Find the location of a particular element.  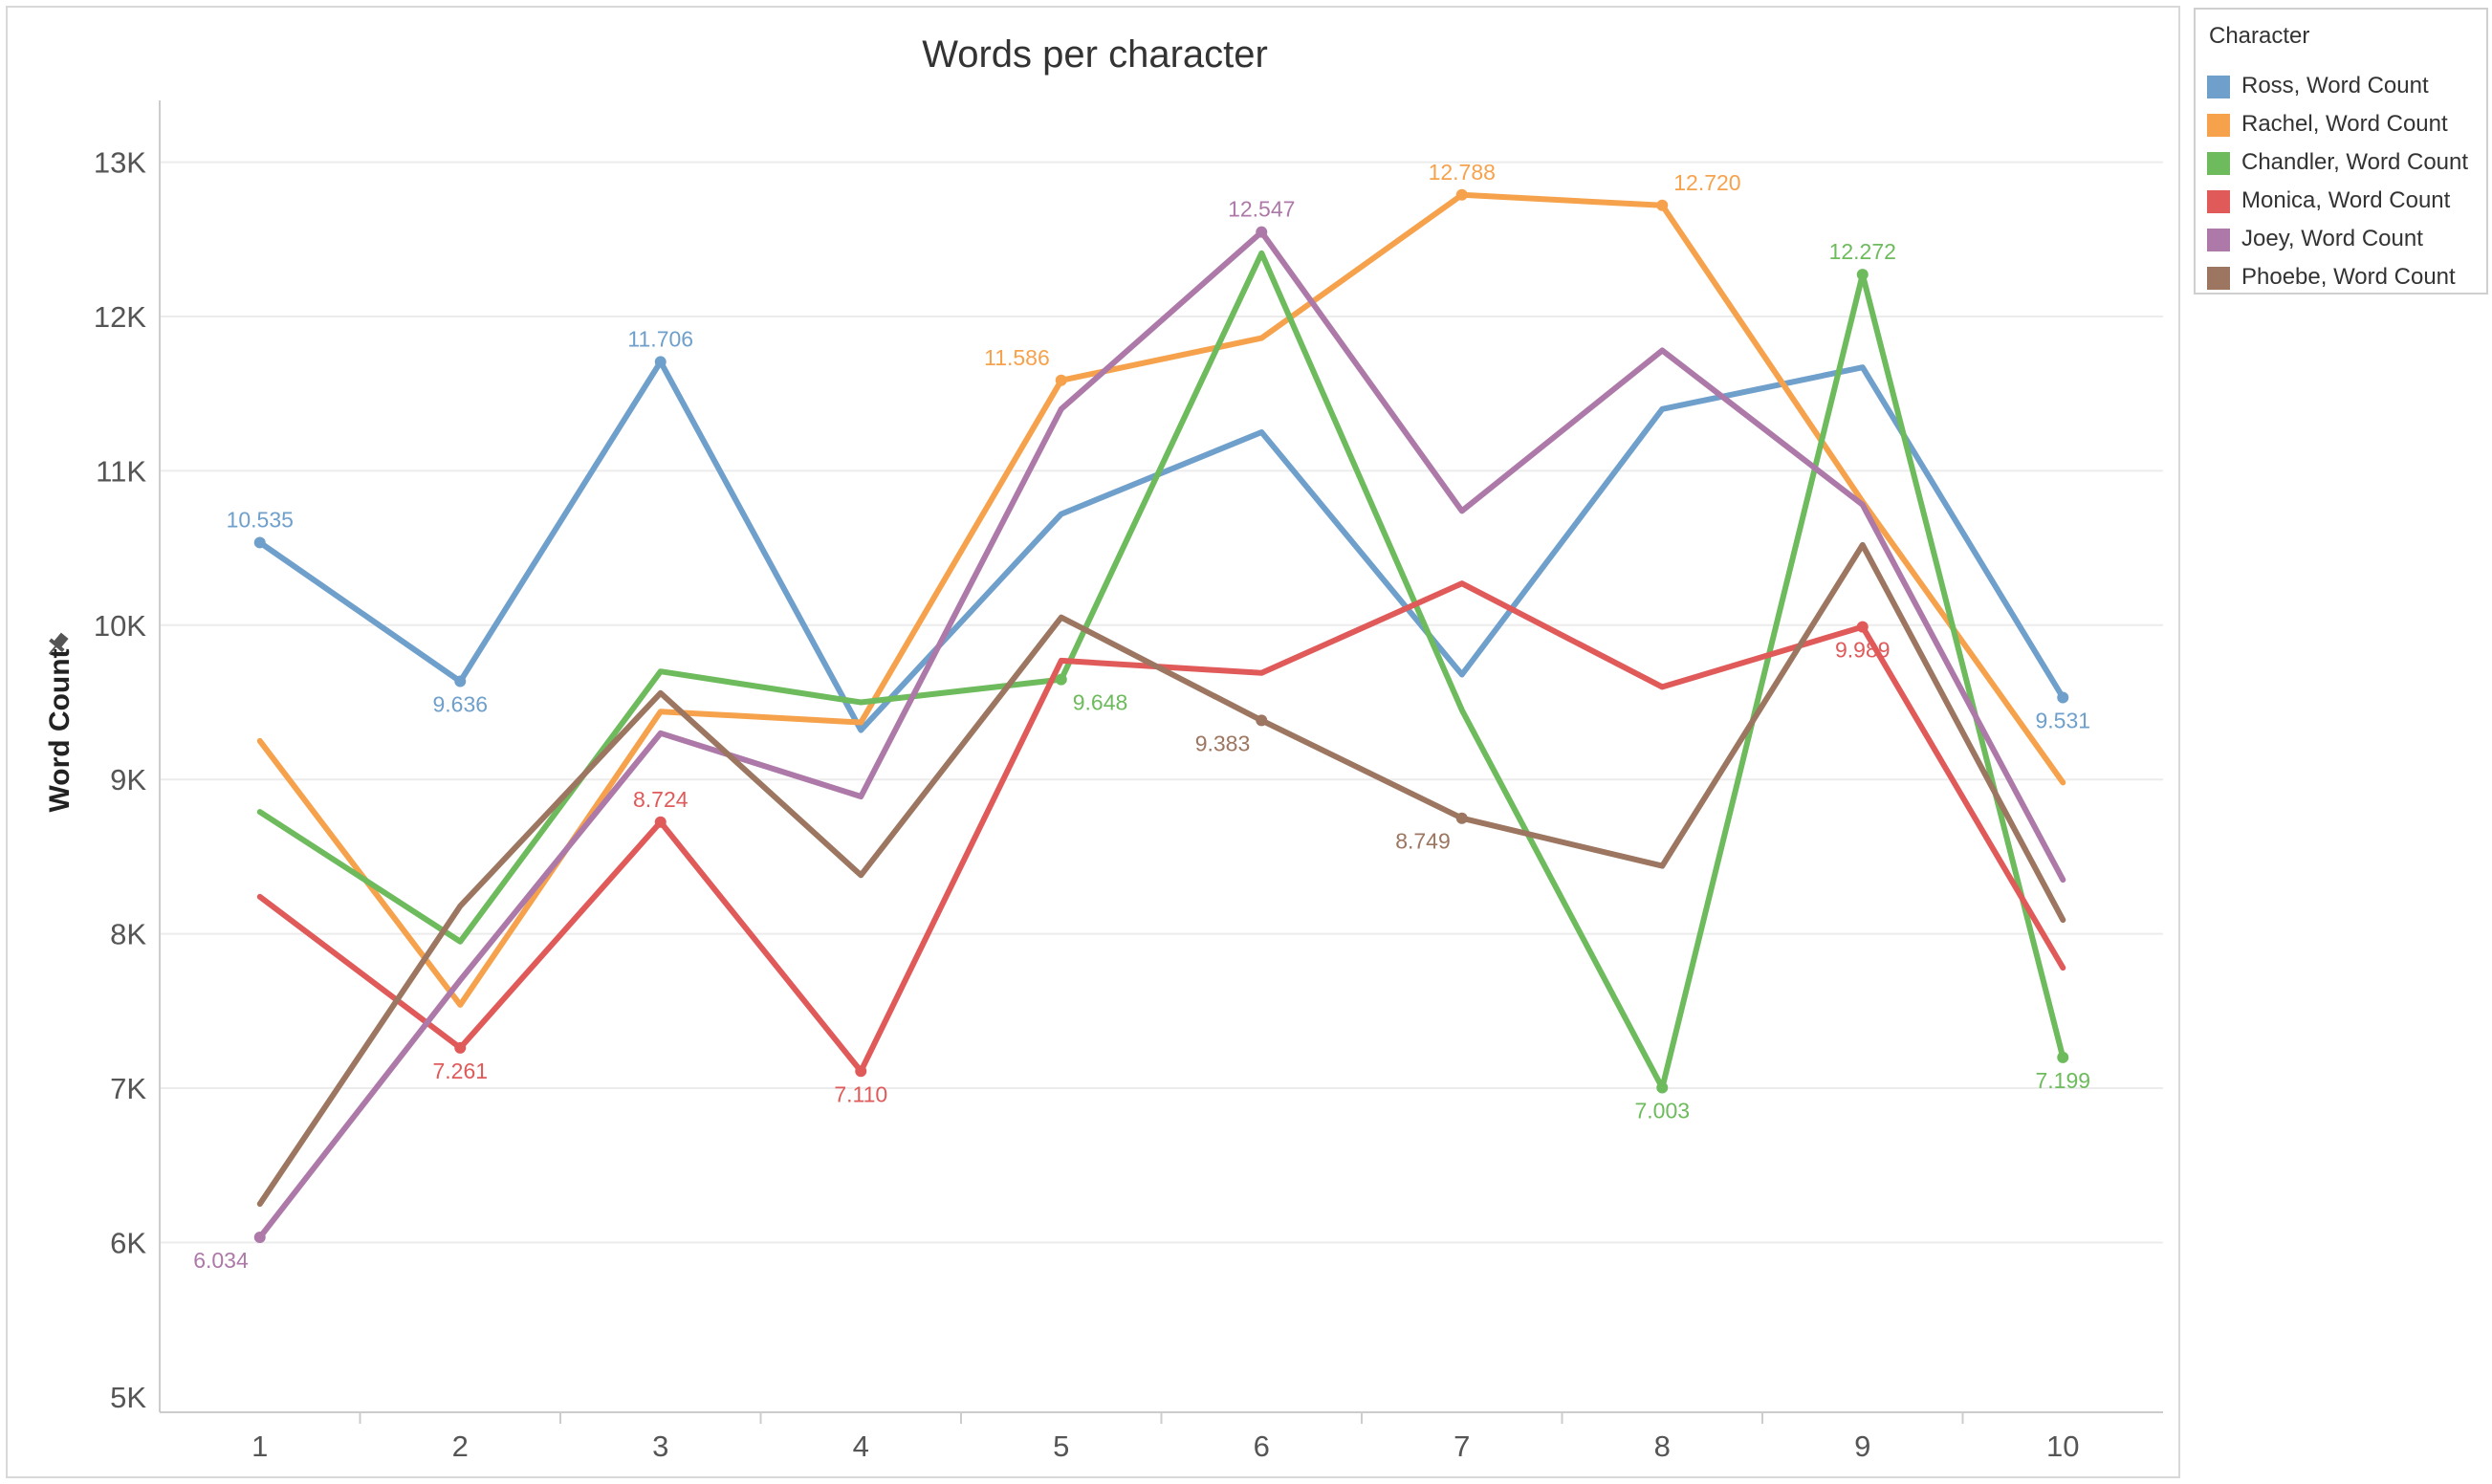

pin-icon is located at coordinates (57, 645).